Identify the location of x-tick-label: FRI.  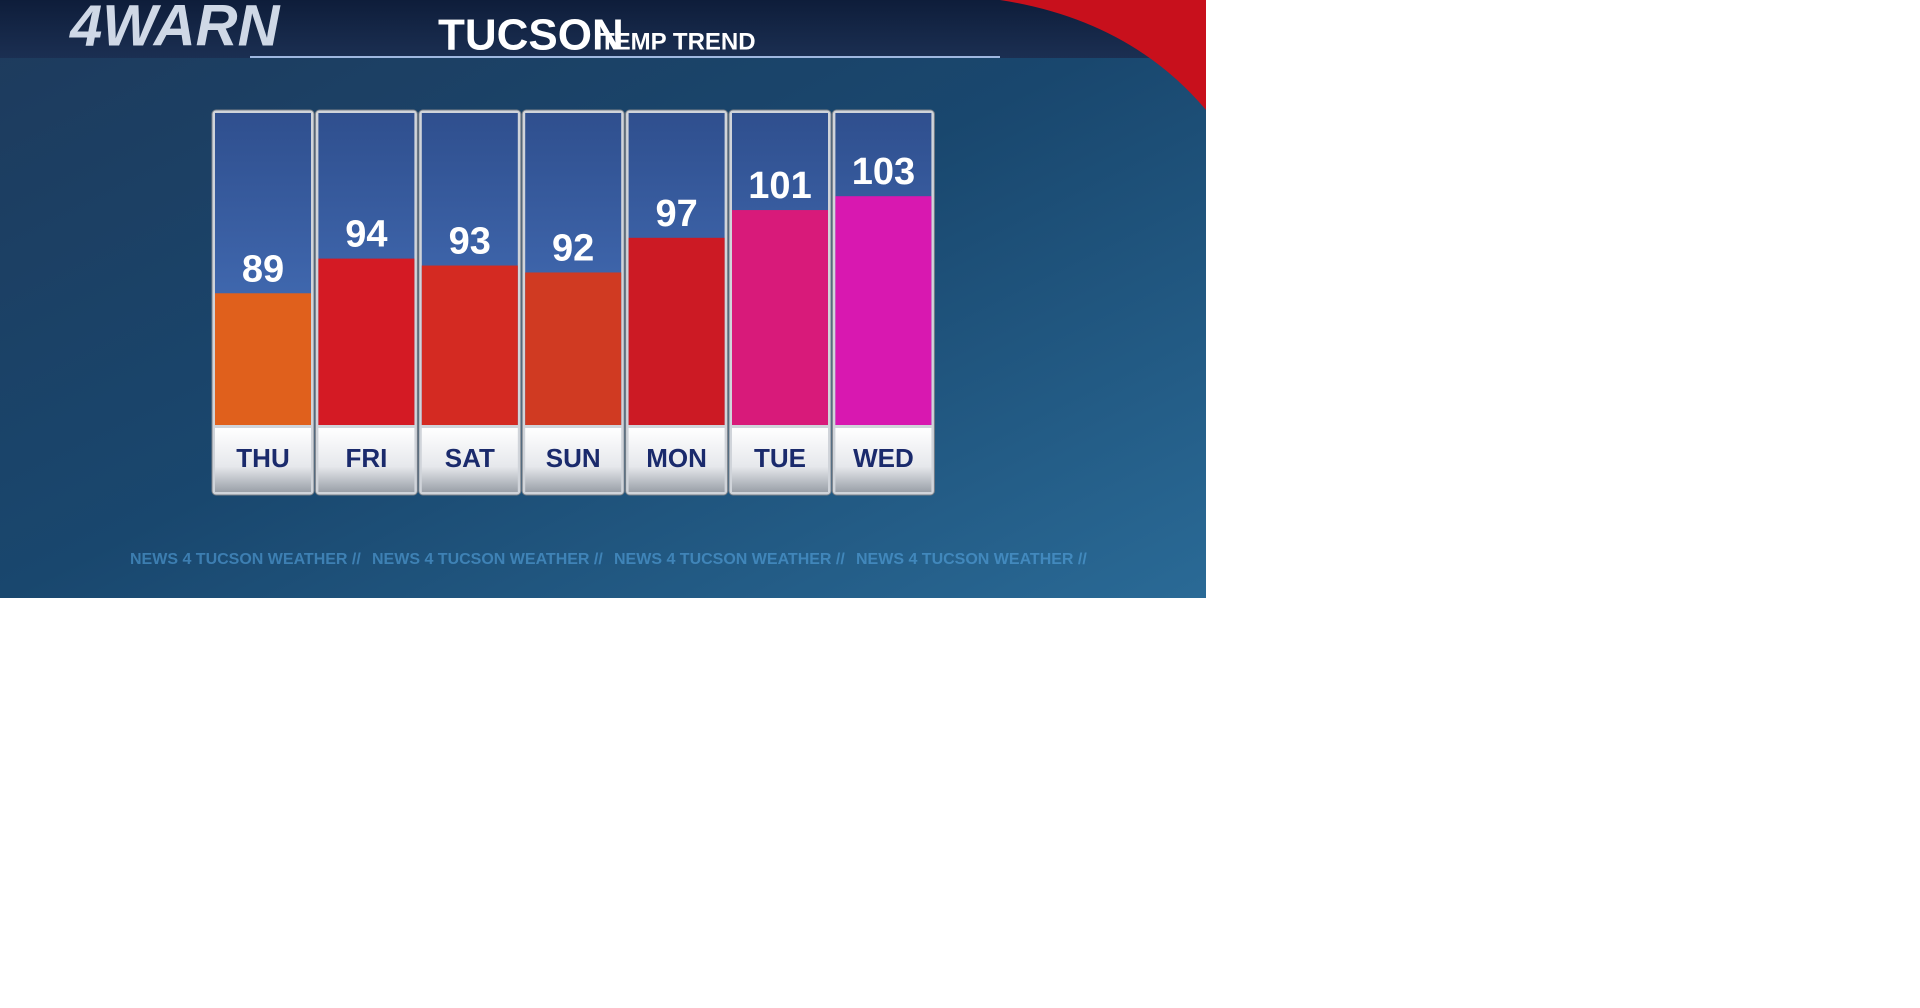
(366, 458).